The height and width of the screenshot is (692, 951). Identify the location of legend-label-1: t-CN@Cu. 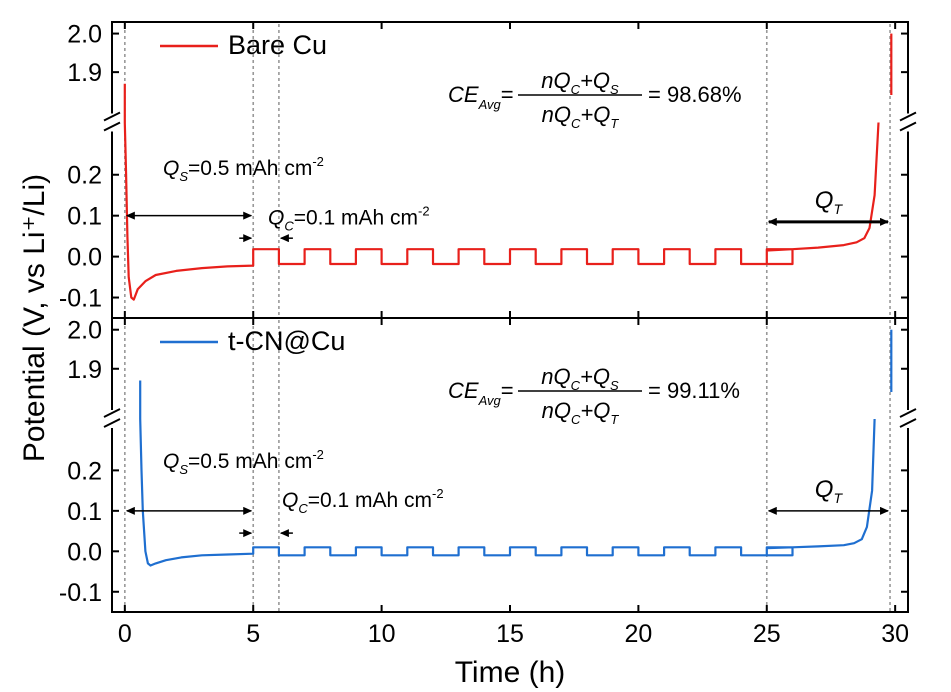
(286, 341).